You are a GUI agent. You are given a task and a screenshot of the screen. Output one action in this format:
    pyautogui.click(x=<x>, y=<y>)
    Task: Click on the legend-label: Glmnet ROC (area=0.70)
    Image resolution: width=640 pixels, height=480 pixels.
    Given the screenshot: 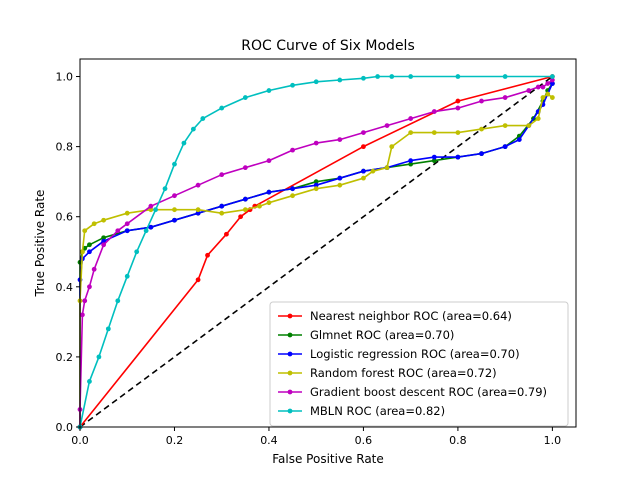 What is the action you would take?
    pyautogui.click(x=382, y=335)
    